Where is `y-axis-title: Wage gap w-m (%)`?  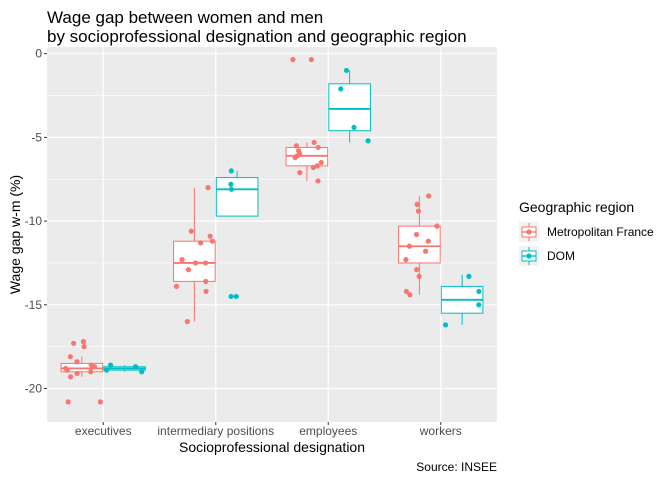 y-axis-title: Wage gap w-m (%) is located at coordinates (15, 234).